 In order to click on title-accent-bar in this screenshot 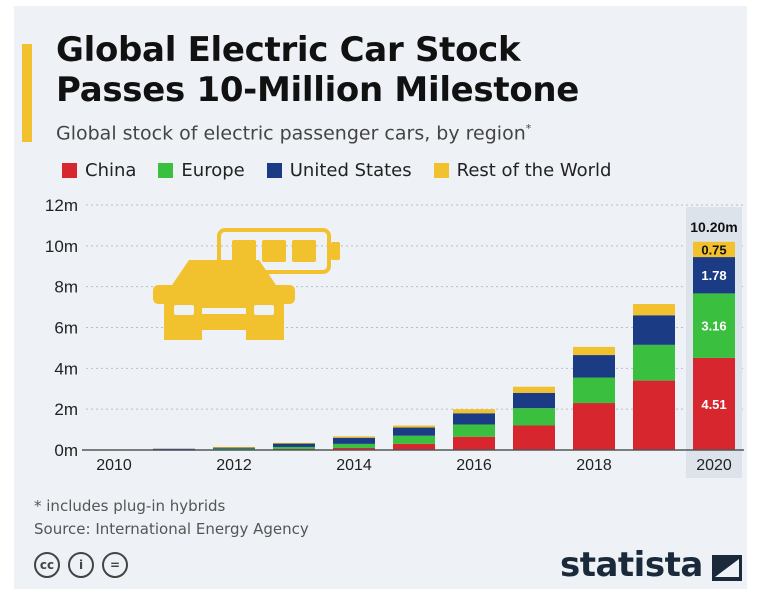, I will do `click(27, 93)`.